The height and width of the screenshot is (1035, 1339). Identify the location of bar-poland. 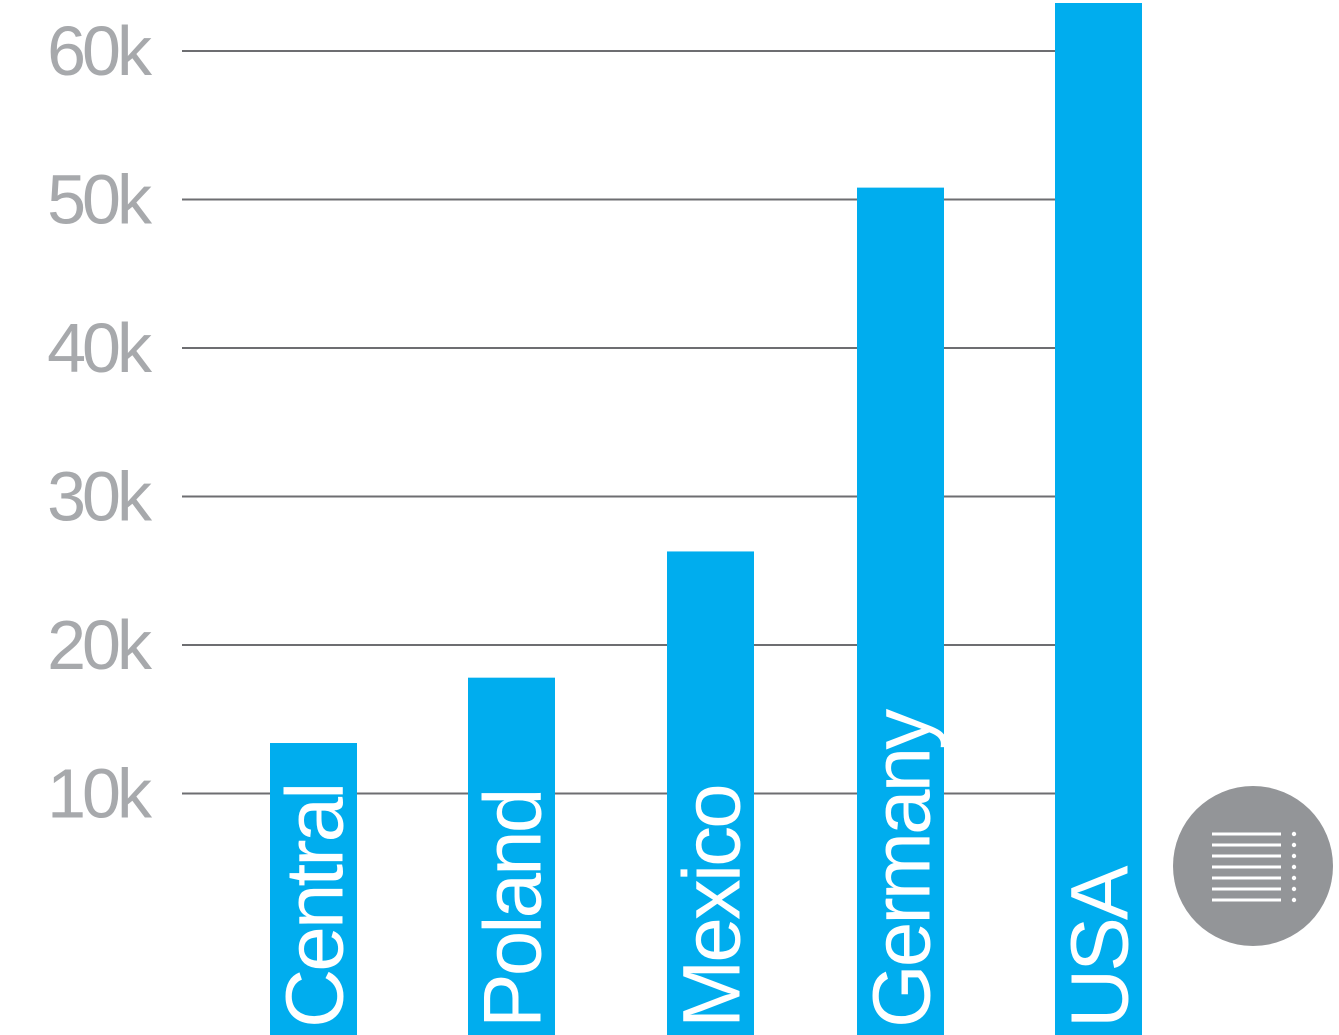
(511, 856).